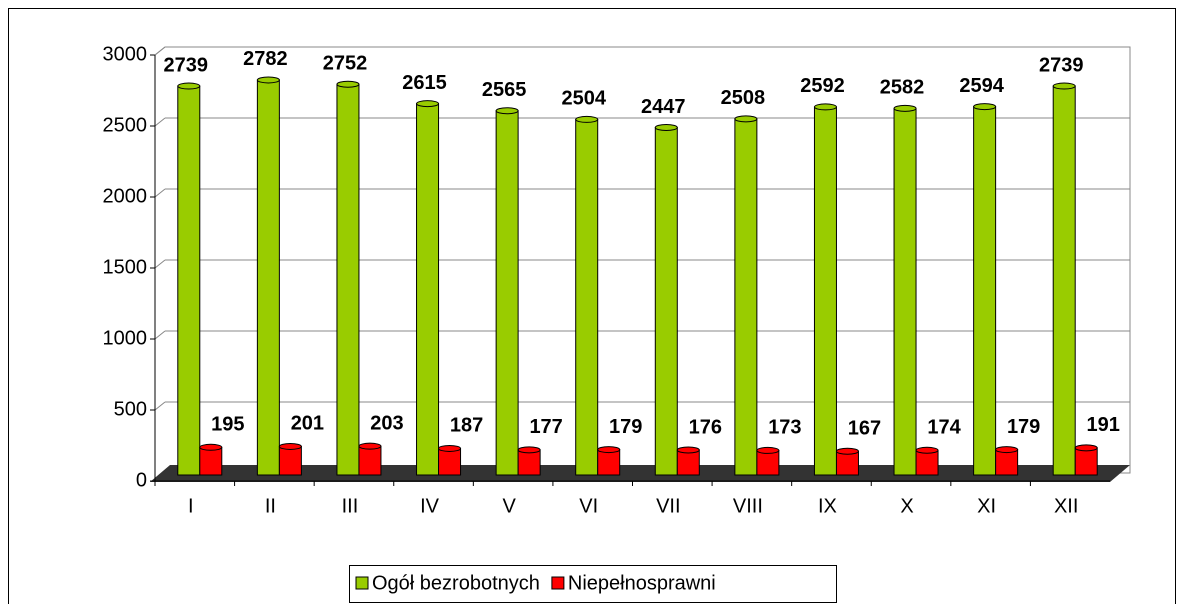 Image resolution: width=1184 pixels, height=604 pixels. Describe the element at coordinates (663, 107) in the screenshot. I see `value-label: 2447` at that location.